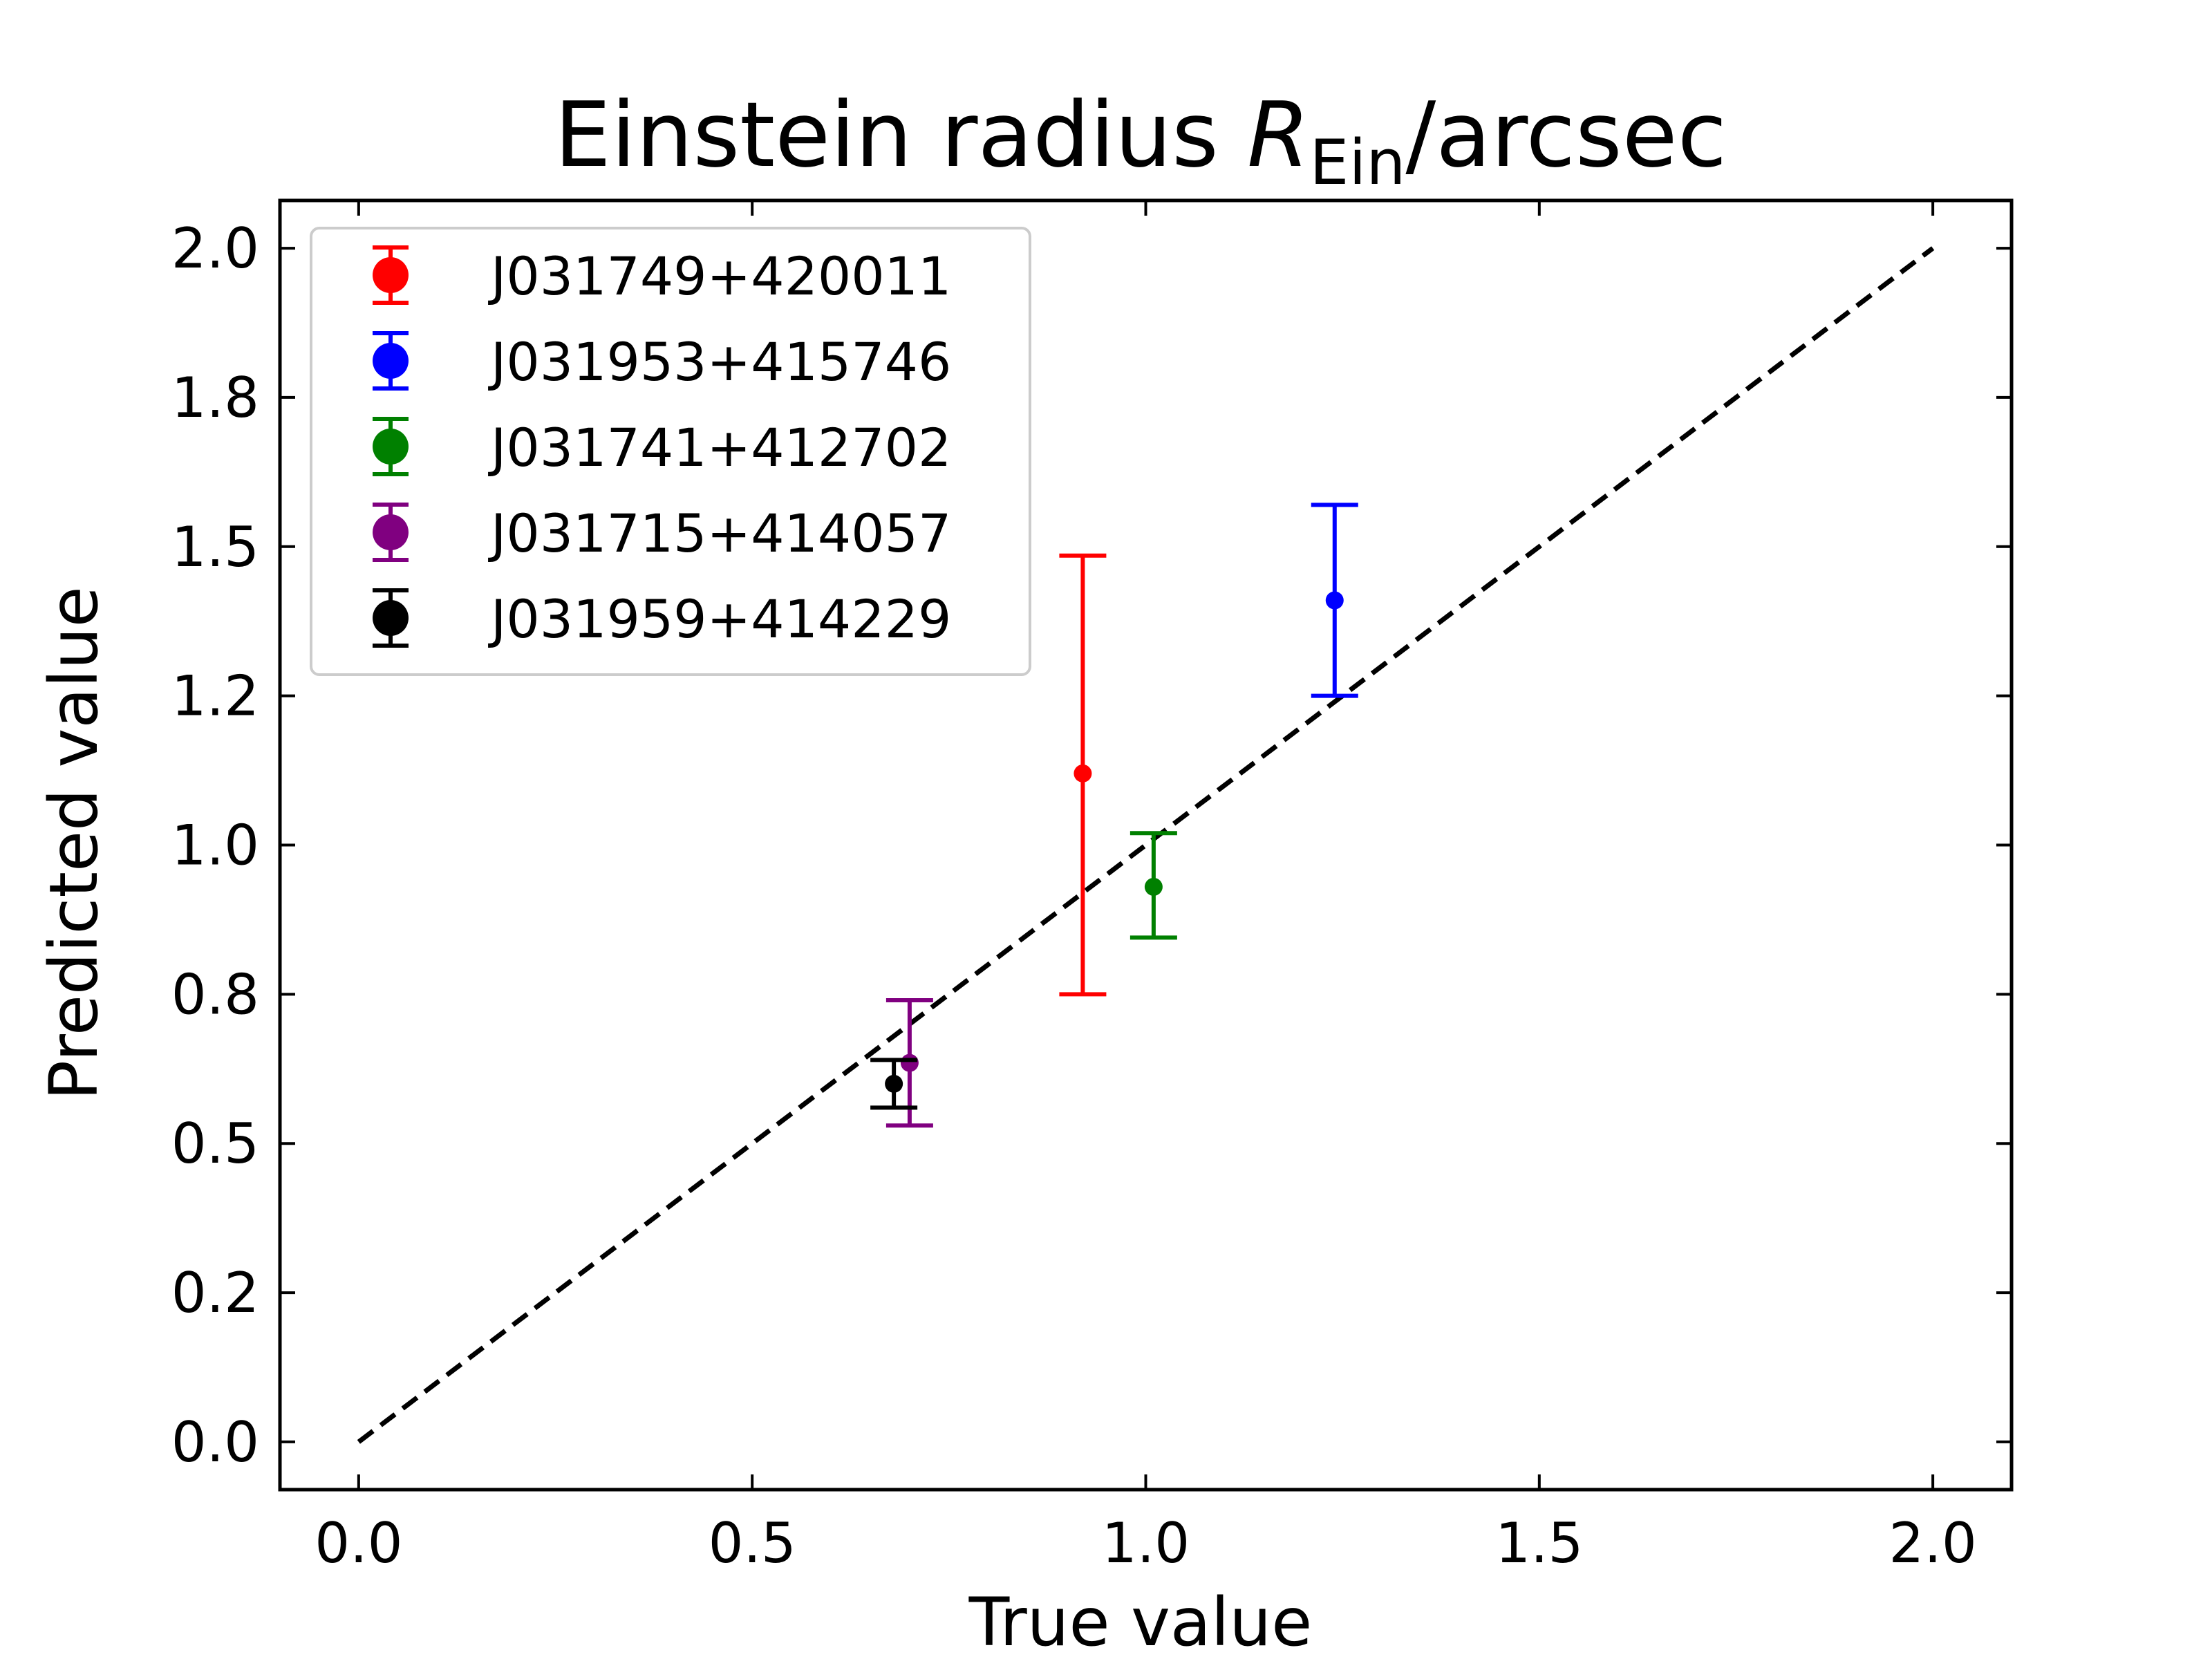  I want to click on y-tick-label: 1.8, so click(215, 398).